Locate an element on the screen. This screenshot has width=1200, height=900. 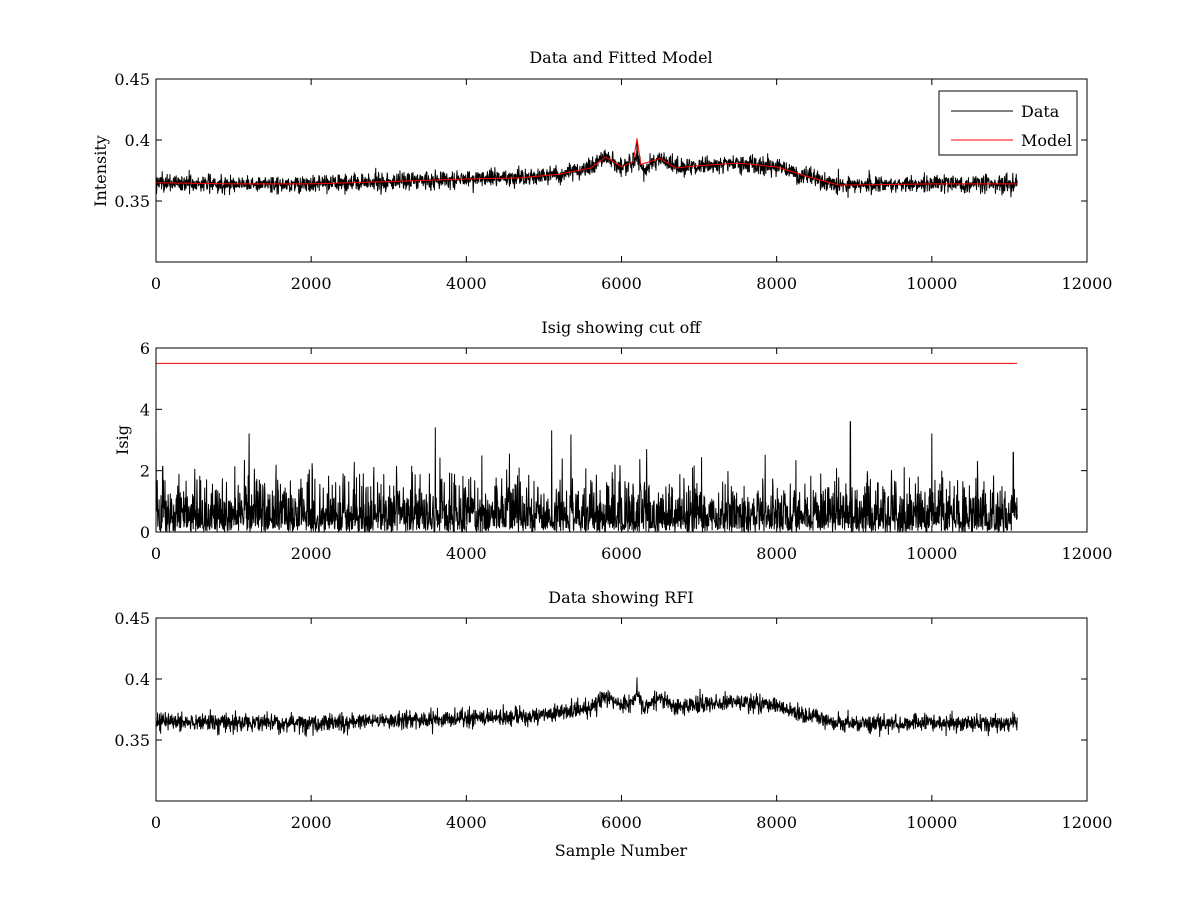
panel-2-series-layer is located at coordinates (586, 447).